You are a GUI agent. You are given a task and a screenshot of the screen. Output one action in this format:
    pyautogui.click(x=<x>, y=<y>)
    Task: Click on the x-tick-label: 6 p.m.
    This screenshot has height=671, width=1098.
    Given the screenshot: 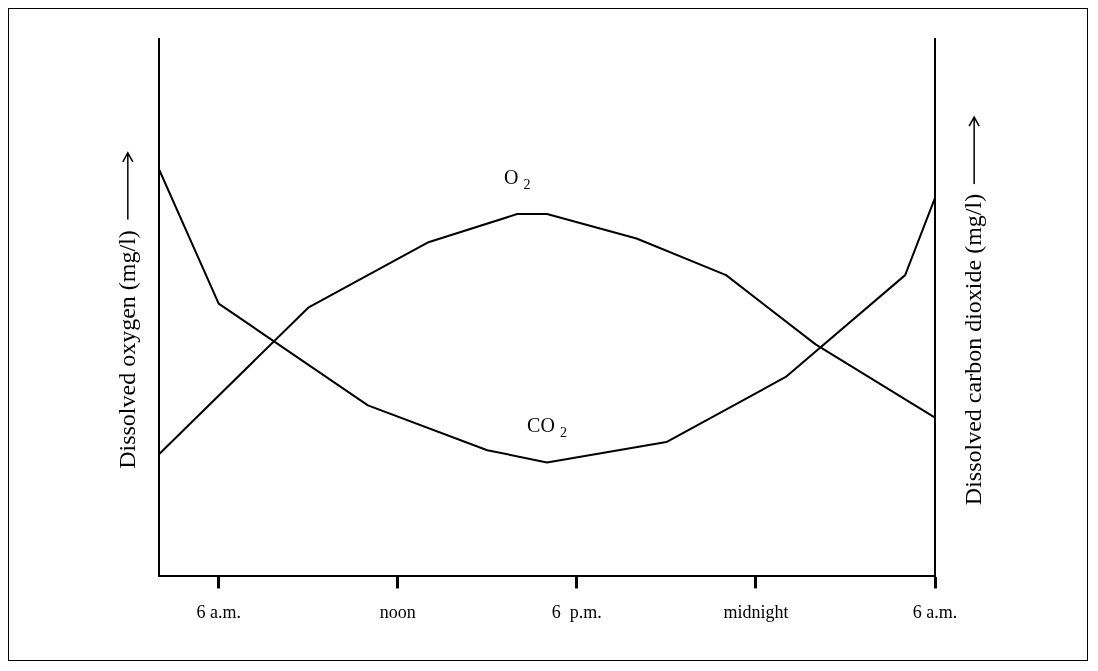 What is the action you would take?
    pyautogui.click(x=576, y=611)
    